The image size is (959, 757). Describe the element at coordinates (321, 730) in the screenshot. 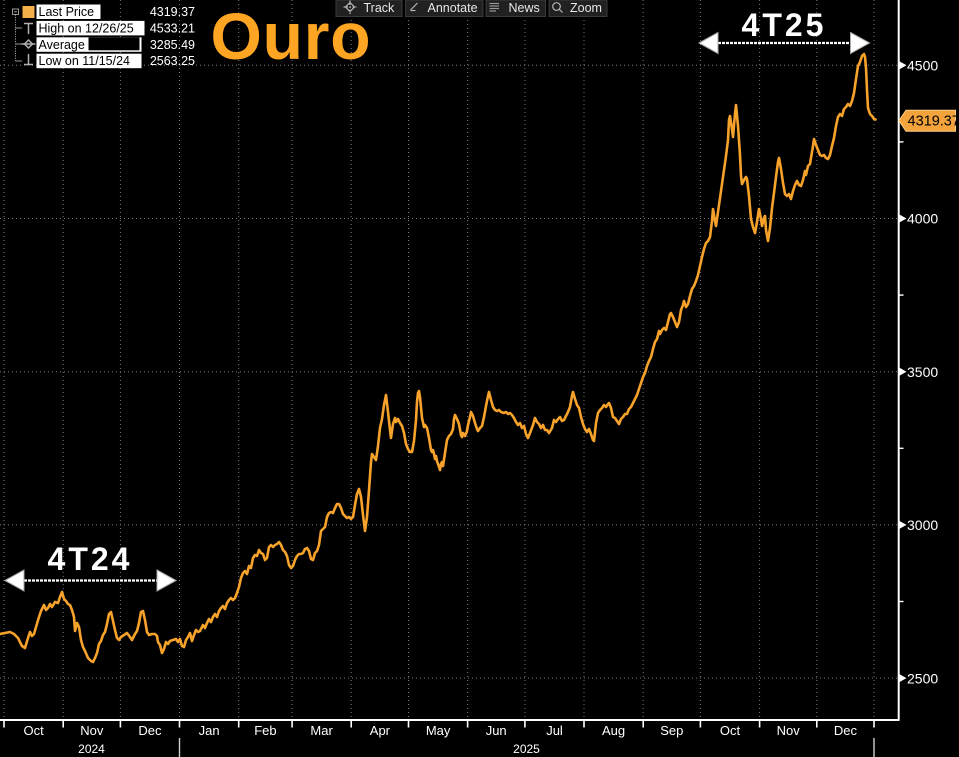

I see `svg-text: Mar` at that location.